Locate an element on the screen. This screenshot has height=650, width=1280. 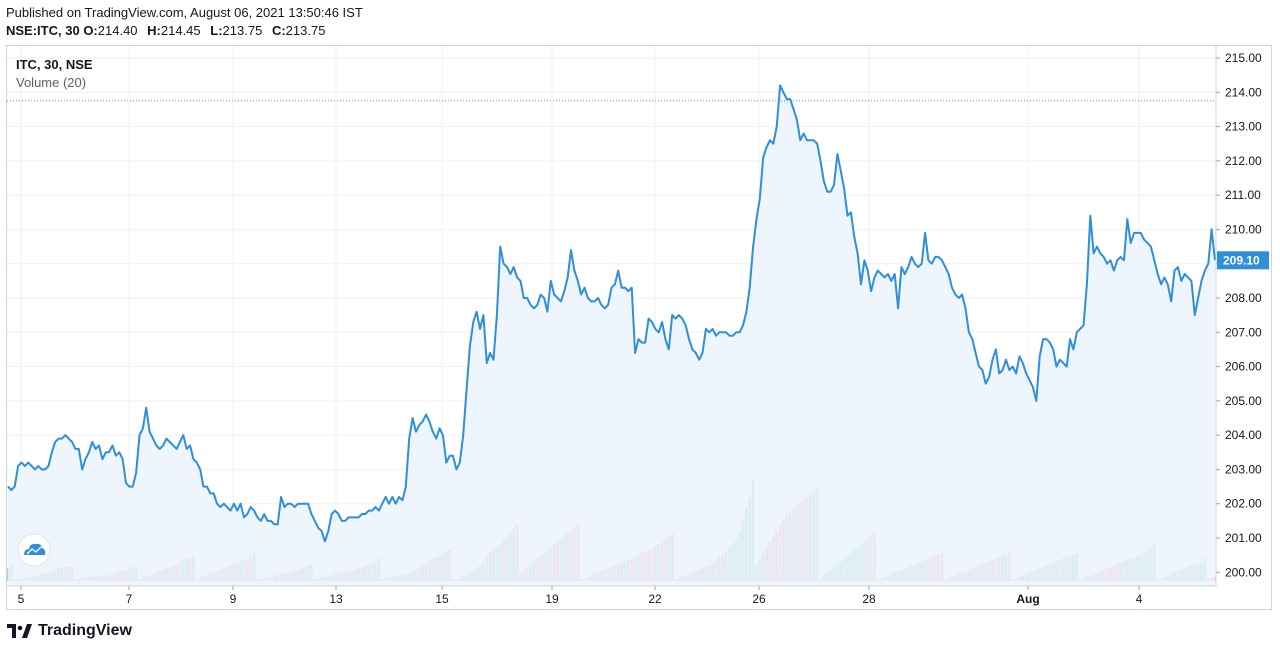
x-tick-label: 22 is located at coordinates (655, 599).